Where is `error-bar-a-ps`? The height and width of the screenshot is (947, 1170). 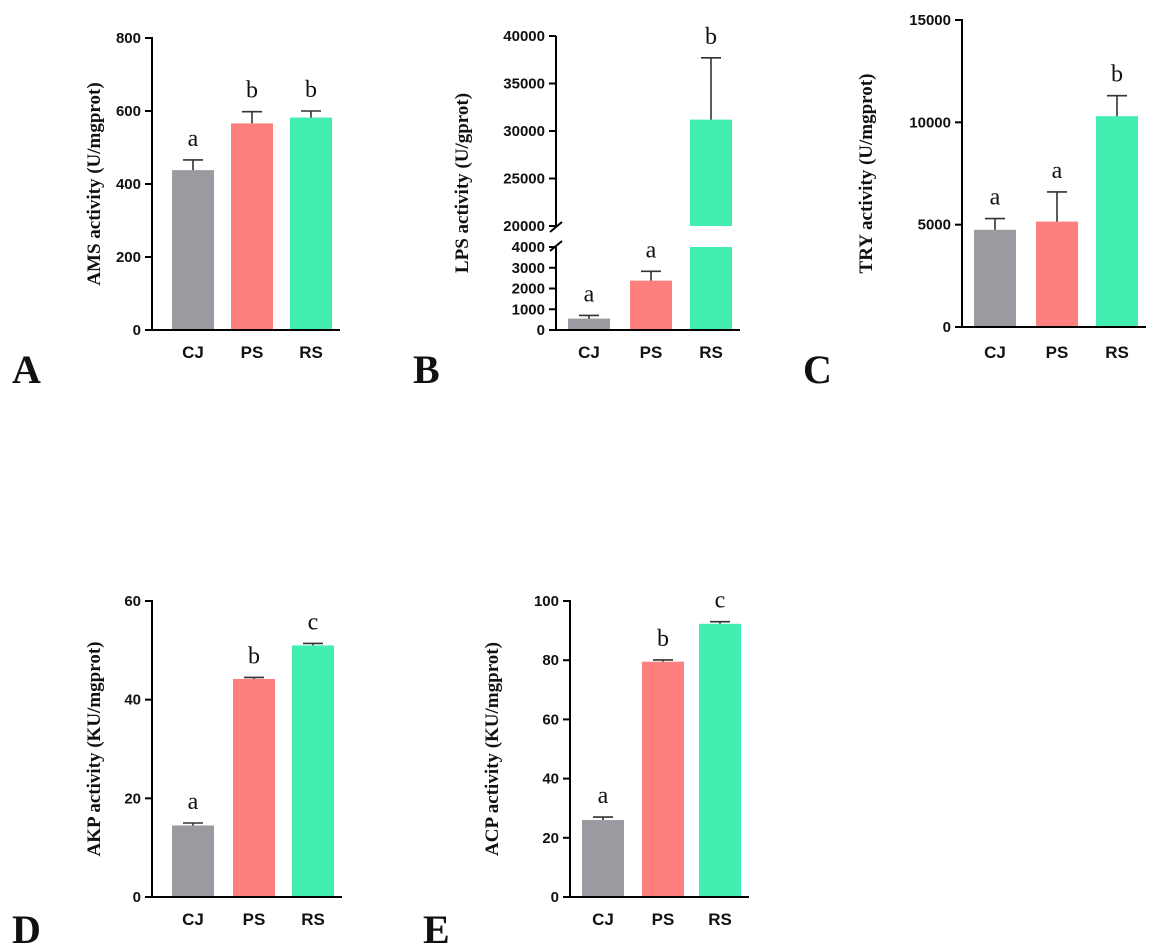
error-bar-a-ps is located at coordinates (252, 117).